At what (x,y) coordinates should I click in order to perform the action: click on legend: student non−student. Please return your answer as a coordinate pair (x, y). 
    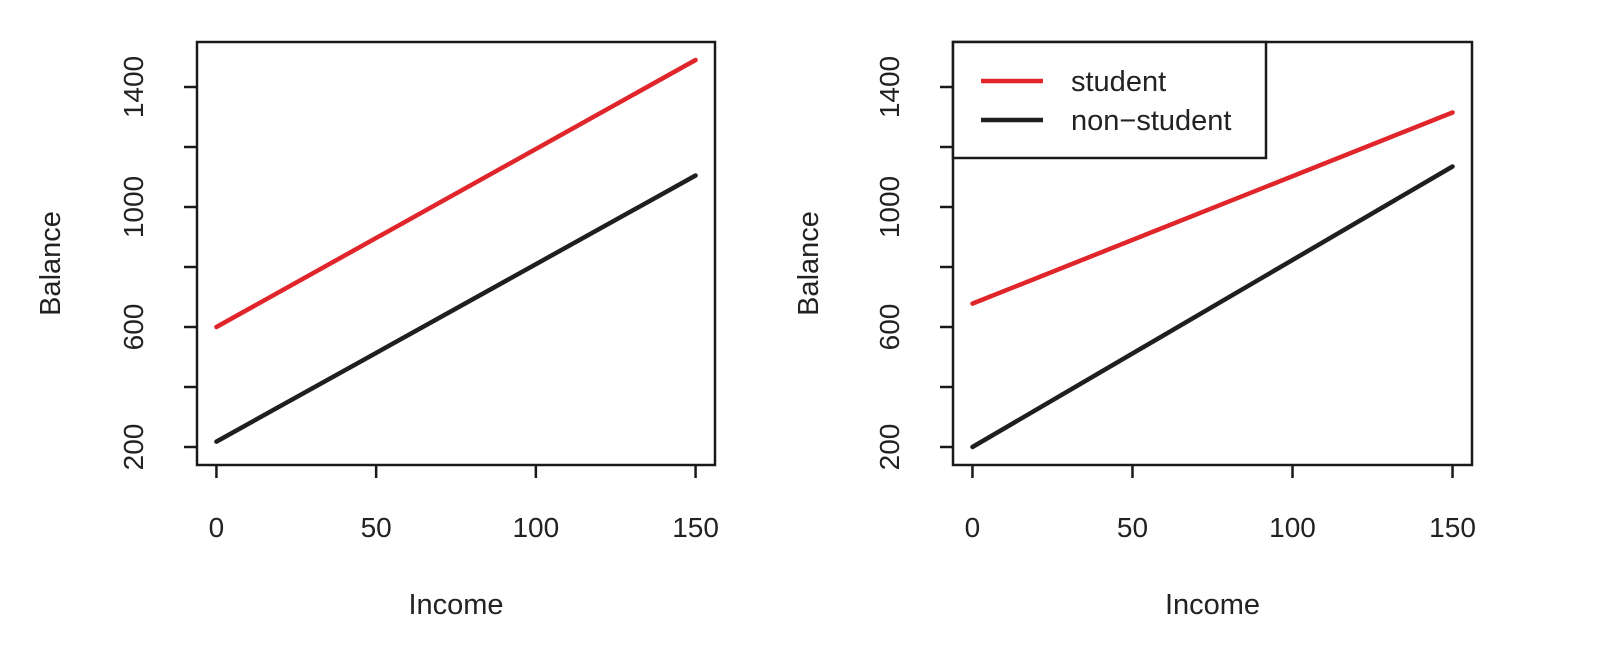
    Looking at the image, I should click on (1109, 100).